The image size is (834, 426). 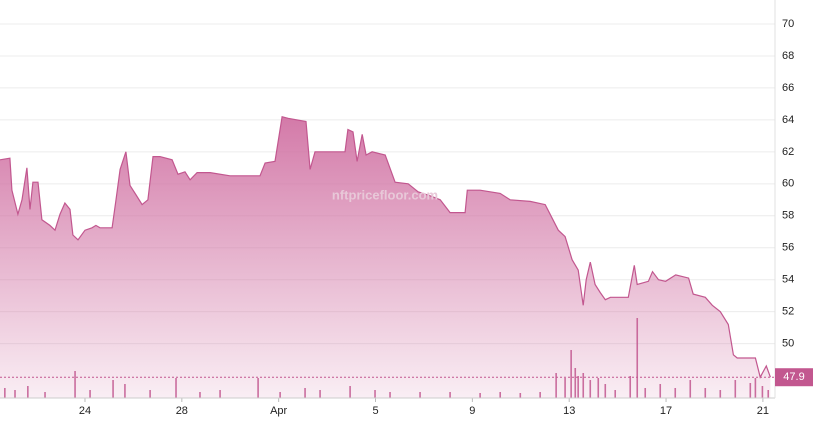 I want to click on y-tick-label: 58, so click(x=788, y=216).